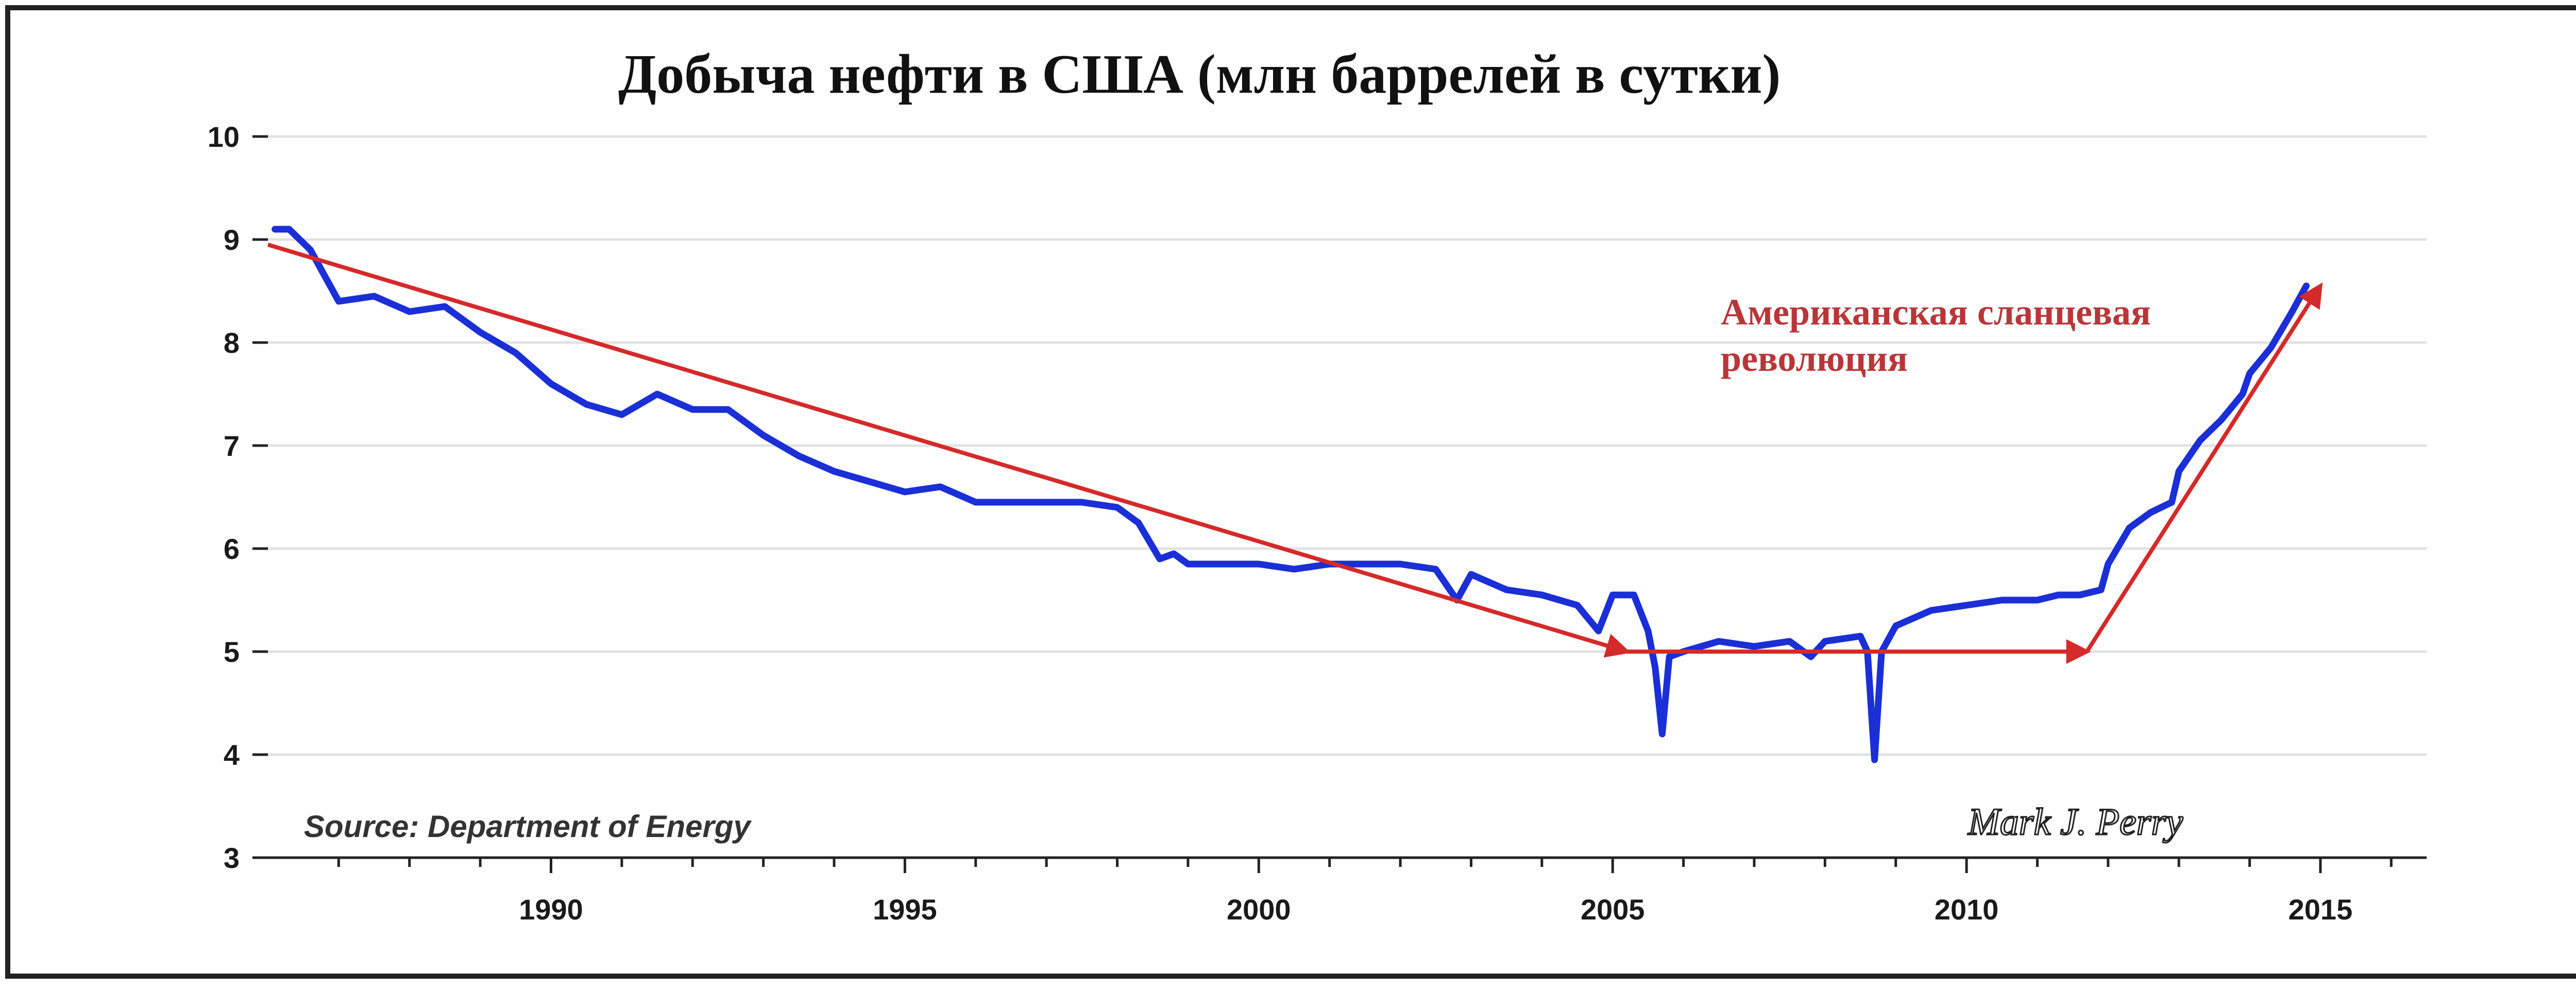 This screenshot has height=989, width=2576. What do you see at coordinates (1814, 358) in the screenshot?
I see `annotation-line-2: революция` at bounding box center [1814, 358].